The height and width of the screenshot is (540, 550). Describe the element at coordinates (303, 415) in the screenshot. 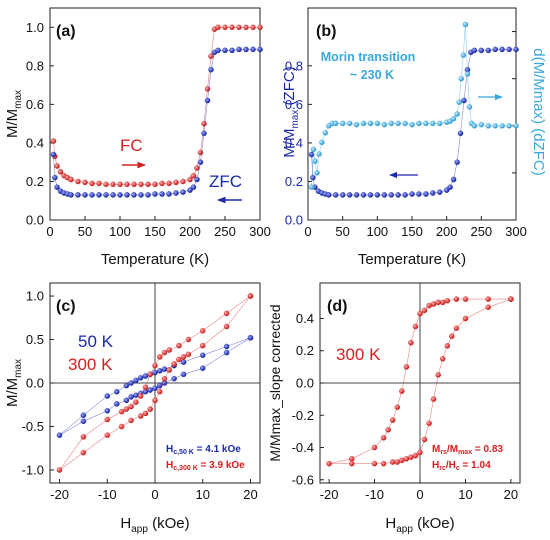

I see `y-tick-label: -0.2` at that location.